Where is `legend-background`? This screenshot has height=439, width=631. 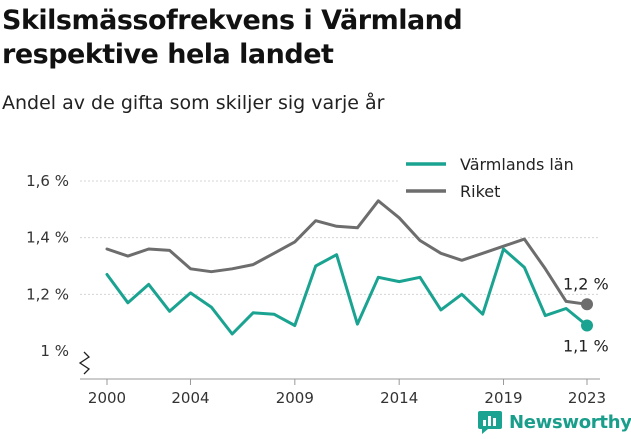
legend-background is located at coordinates (503, 179).